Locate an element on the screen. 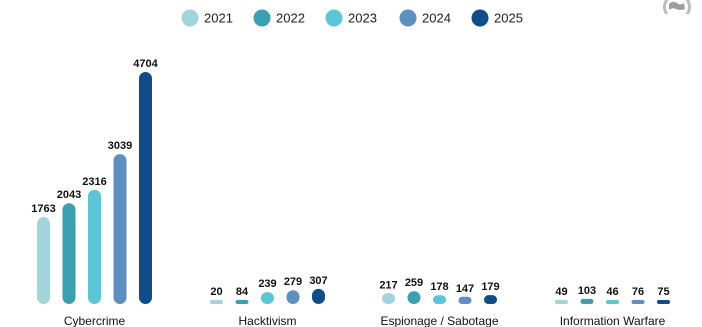 Image resolution: width=702 pixels, height=327 pixels. value-label: 46 is located at coordinates (612, 292).